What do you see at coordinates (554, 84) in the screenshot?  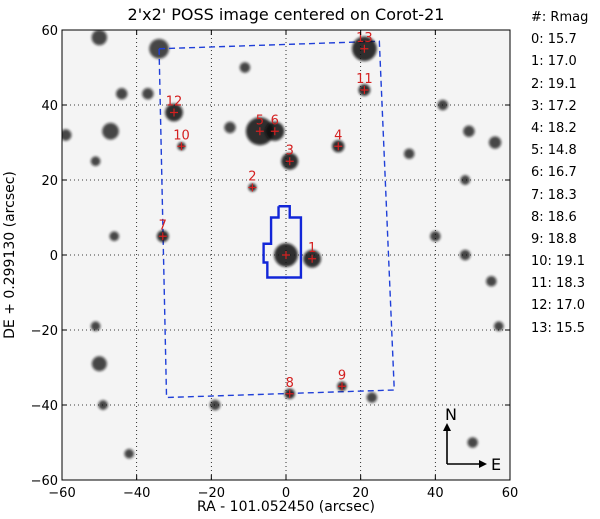 I see `legend-entry-2: 2: 19.1` at bounding box center [554, 84].